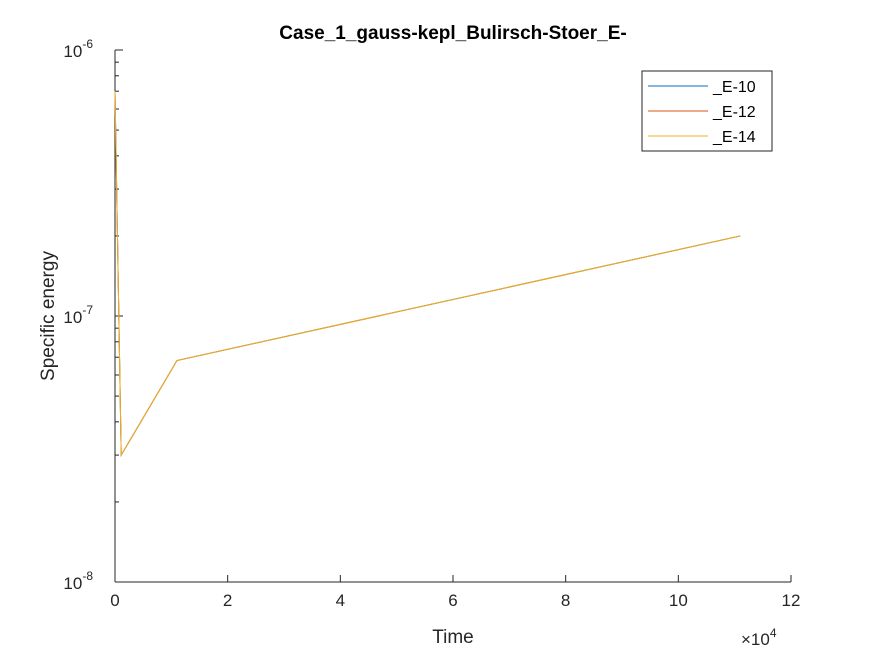  Describe the element at coordinates (565, 600) in the screenshot. I see `x-tick-label: 8` at that location.